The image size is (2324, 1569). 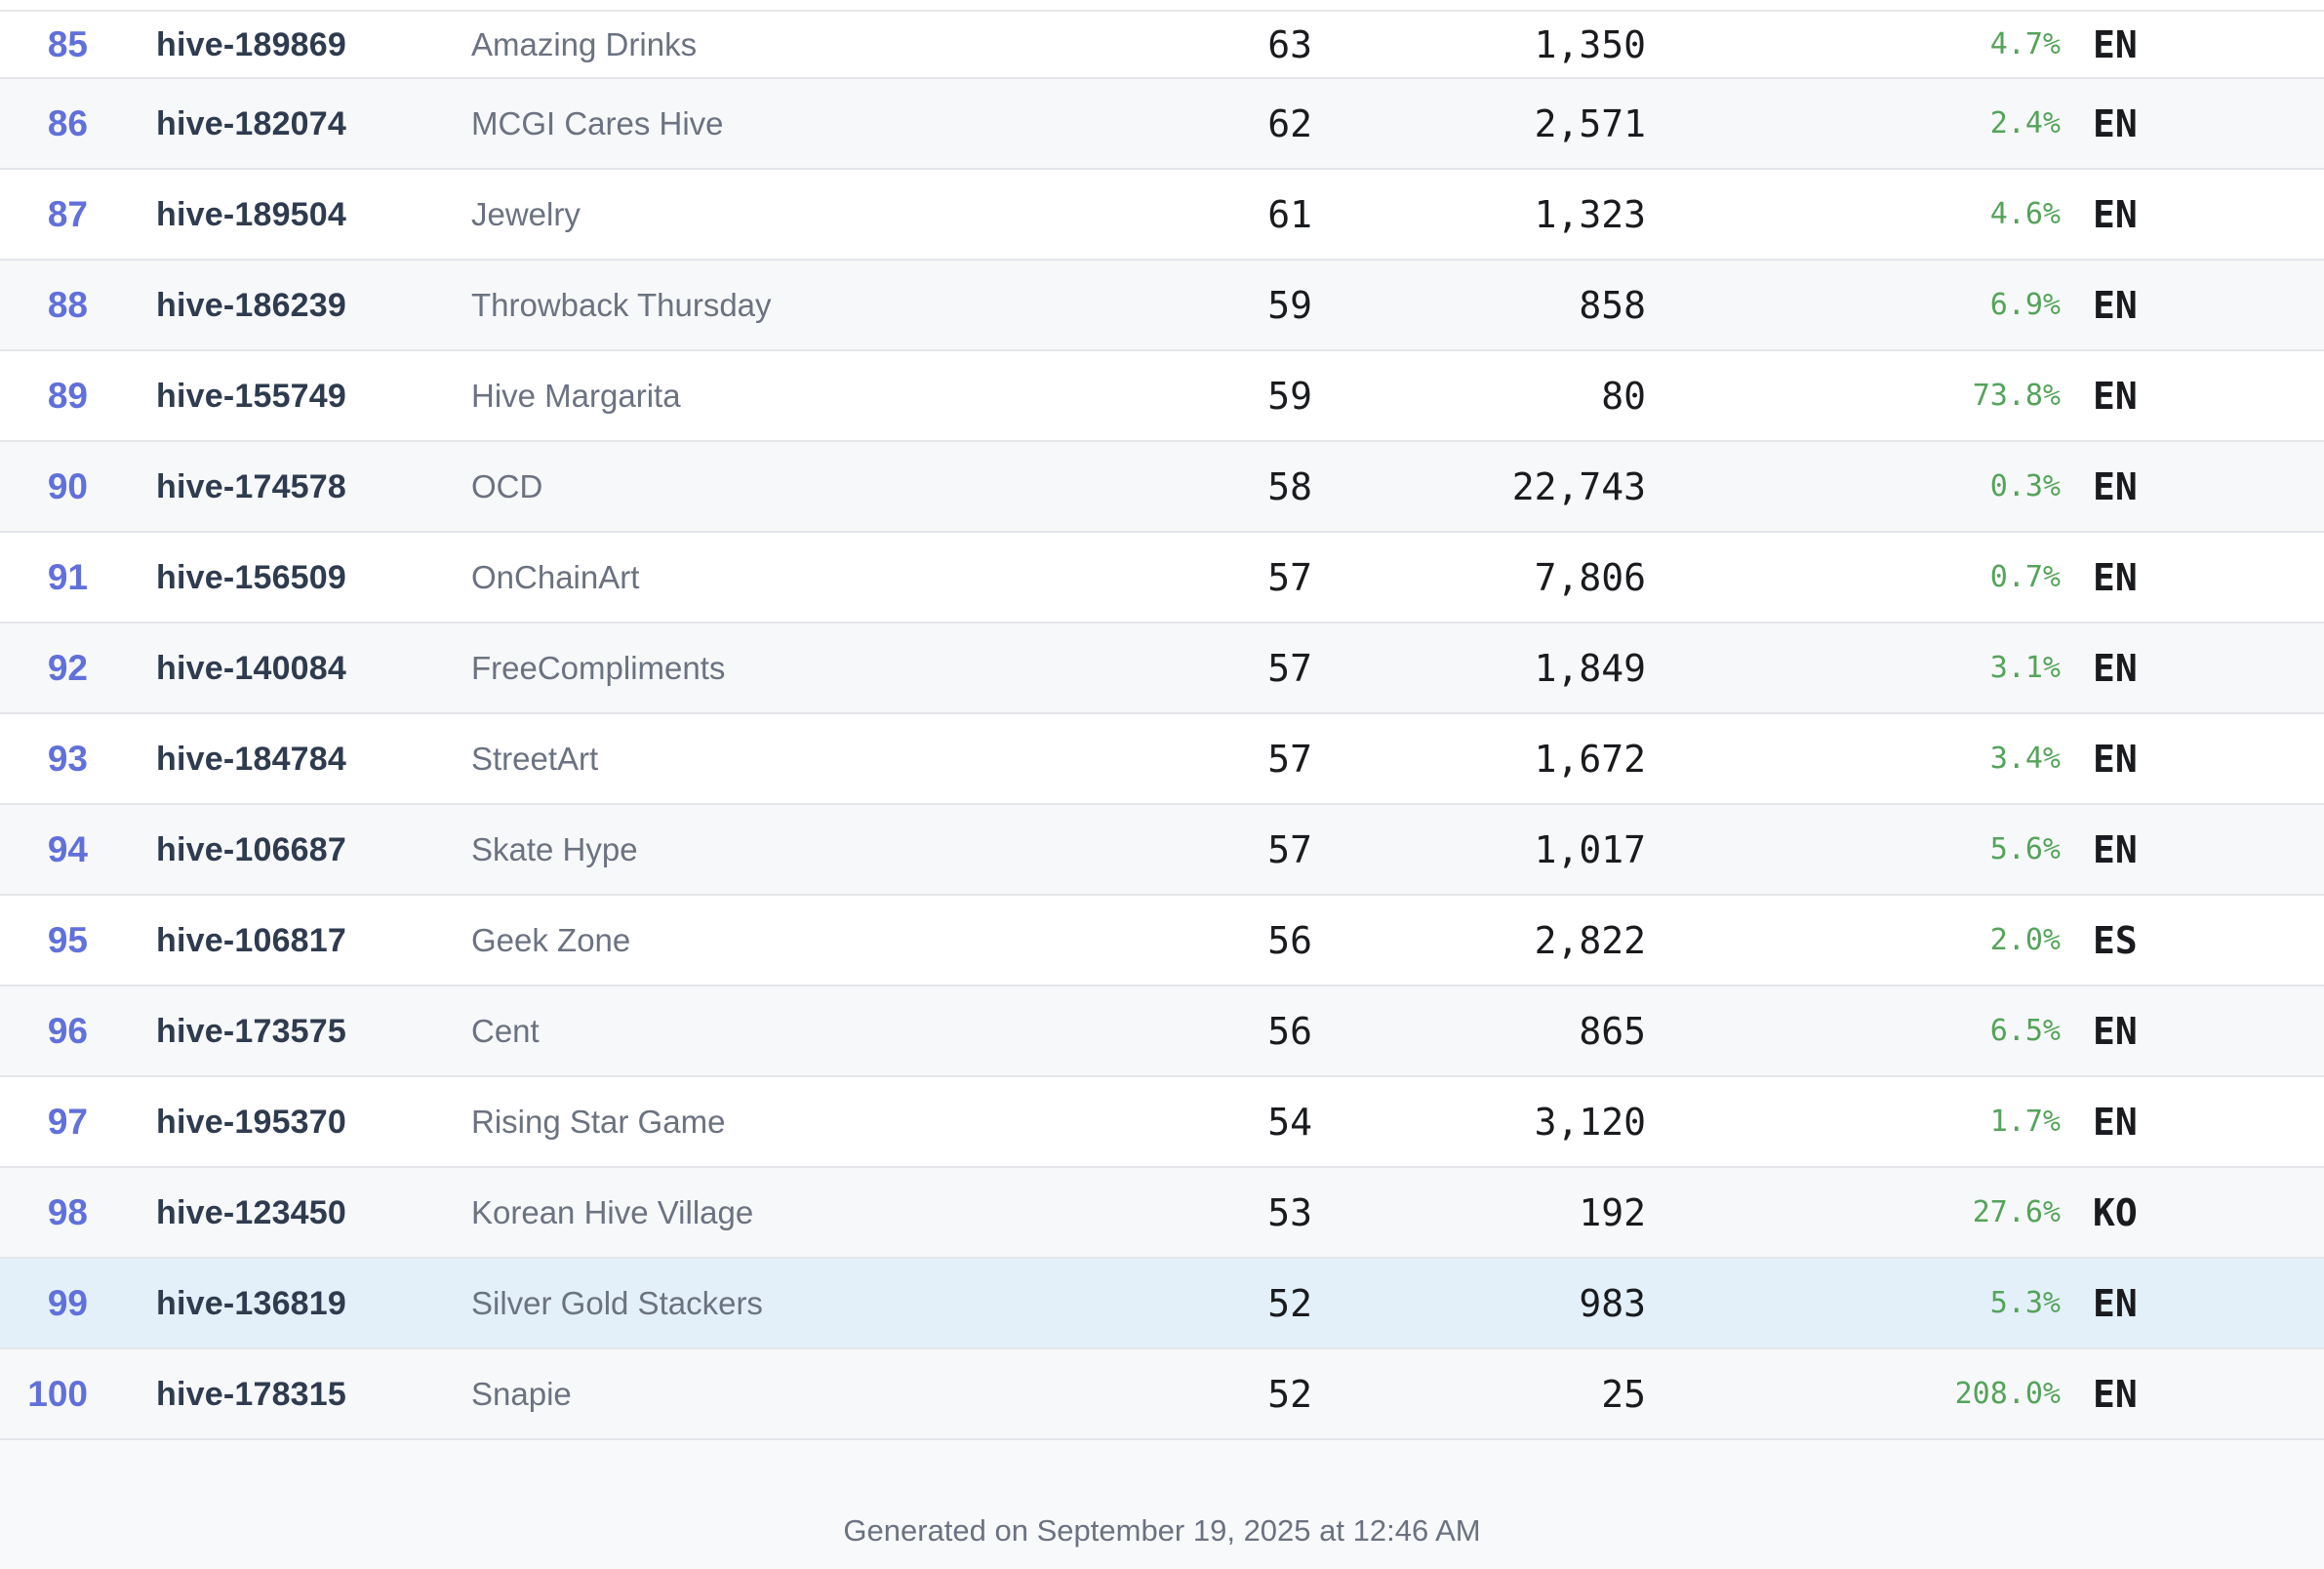 I want to click on rank-link: 90, so click(x=67, y=486).